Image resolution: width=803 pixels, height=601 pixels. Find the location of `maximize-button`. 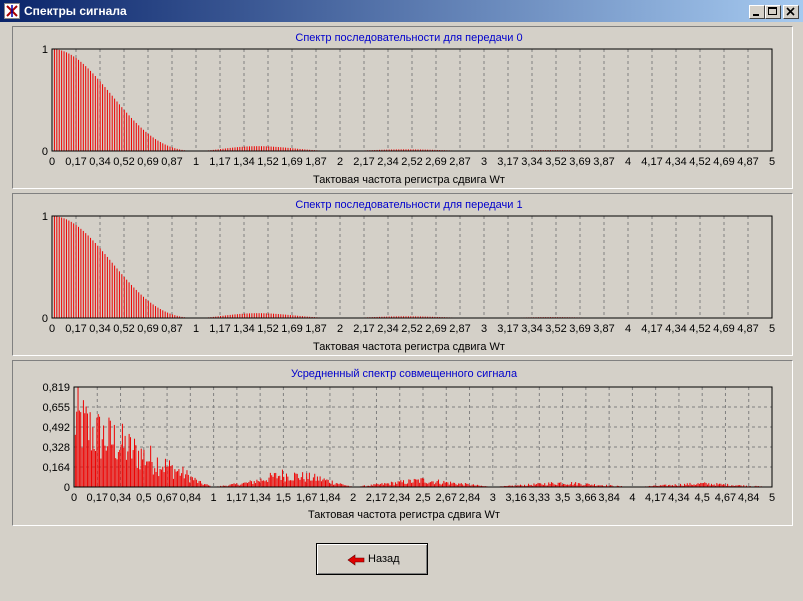

maximize-button is located at coordinates (773, 12).